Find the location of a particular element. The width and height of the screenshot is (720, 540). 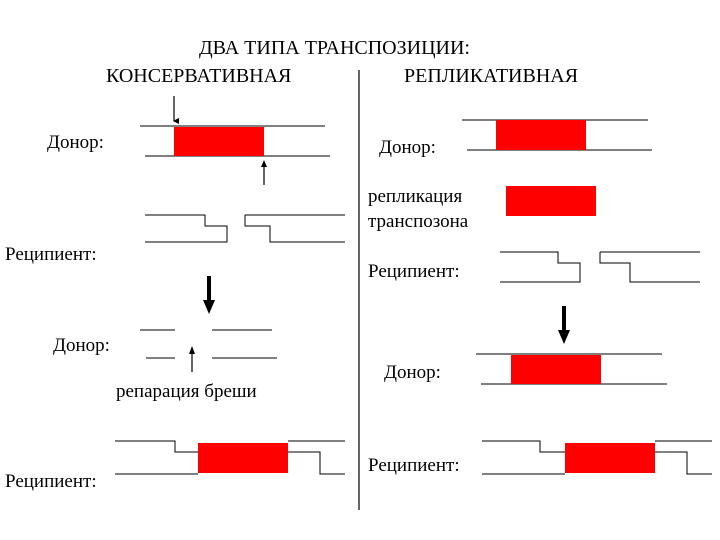

conservative-recipient-dna is located at coordinates (245, 228).